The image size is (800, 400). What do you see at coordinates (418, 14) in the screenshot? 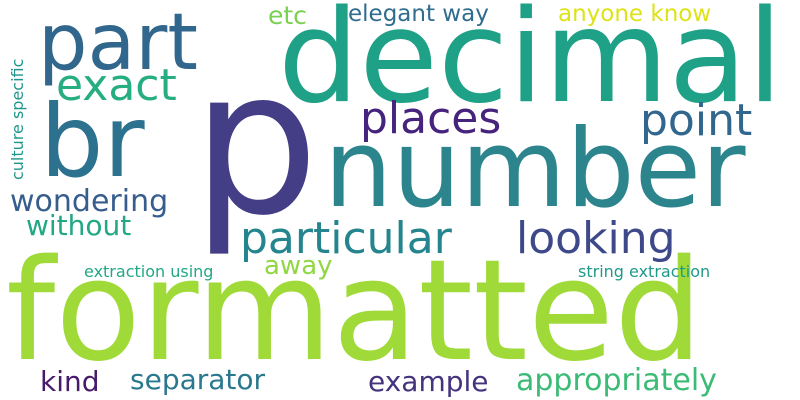
I see `word-elegant-way: elegant way` at bounding box center [418, 14].